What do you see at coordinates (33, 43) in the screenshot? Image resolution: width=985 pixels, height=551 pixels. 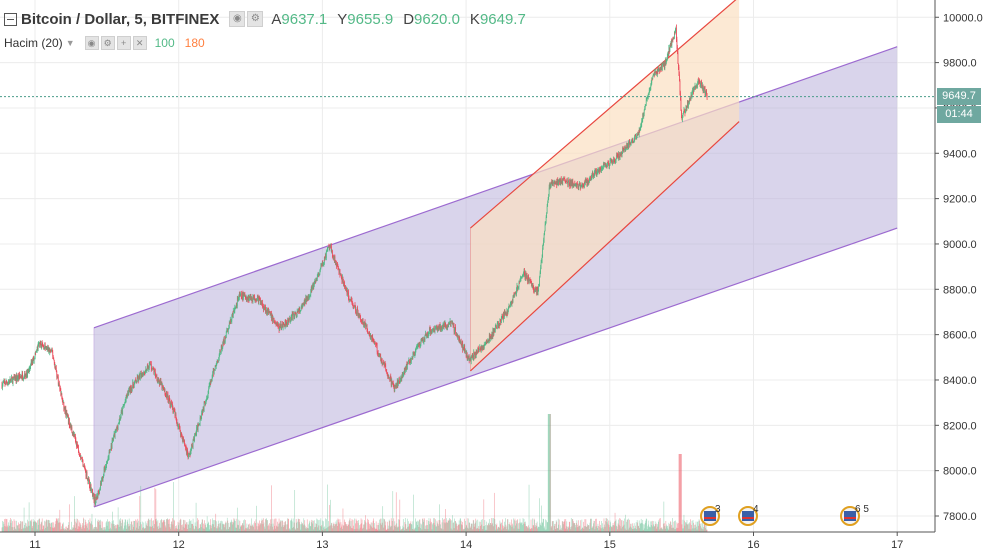 I see `volume-label: Hacim (20)` at bounding box center [33, 43].